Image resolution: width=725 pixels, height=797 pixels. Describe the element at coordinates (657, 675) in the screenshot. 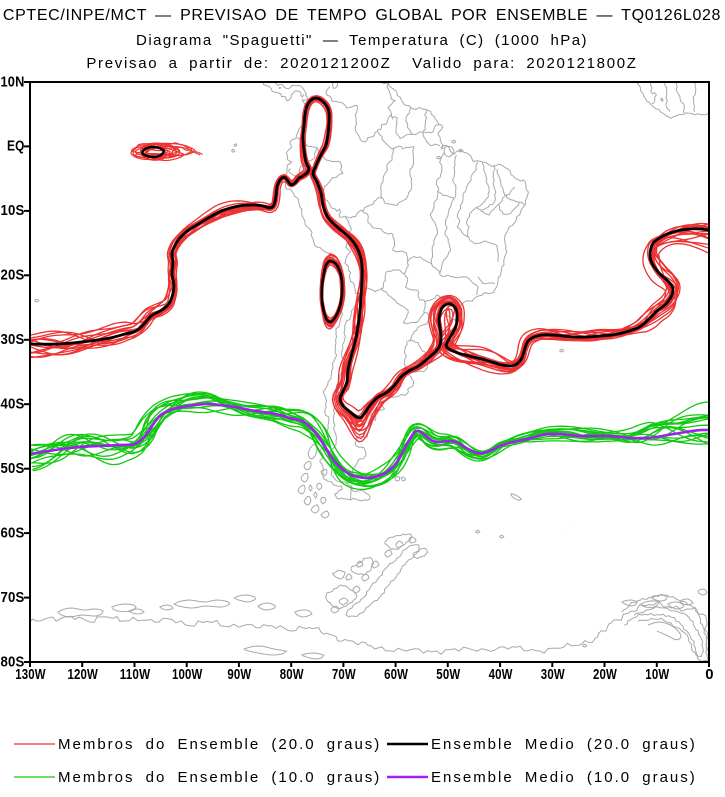

I see `svg-text: 10W` at that location.